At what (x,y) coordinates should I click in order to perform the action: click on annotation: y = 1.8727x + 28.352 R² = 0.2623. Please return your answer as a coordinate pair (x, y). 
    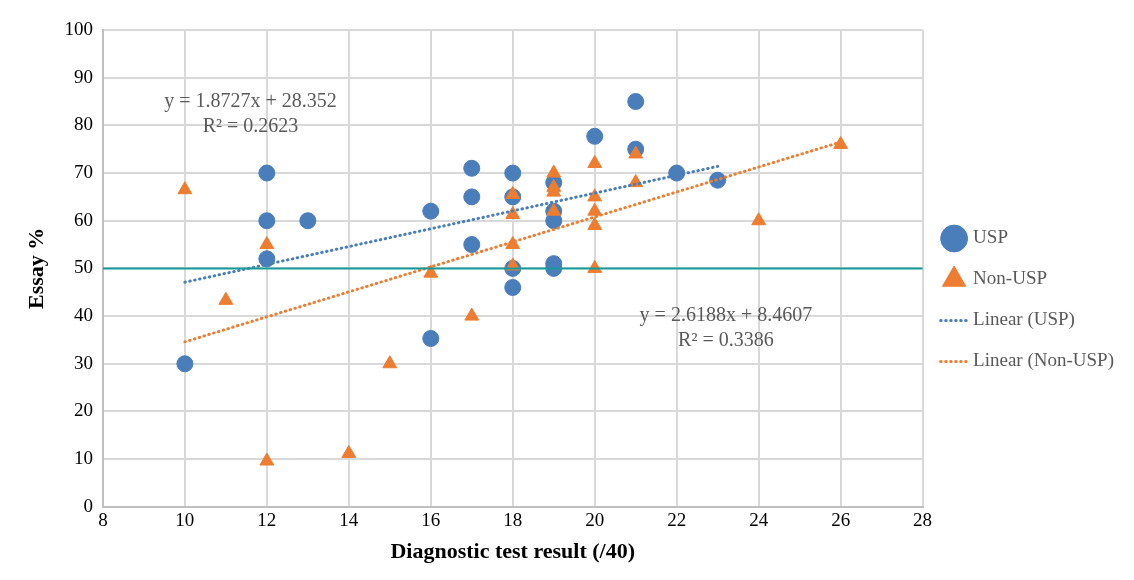
    Looking at the image, I should click on (250, 112).